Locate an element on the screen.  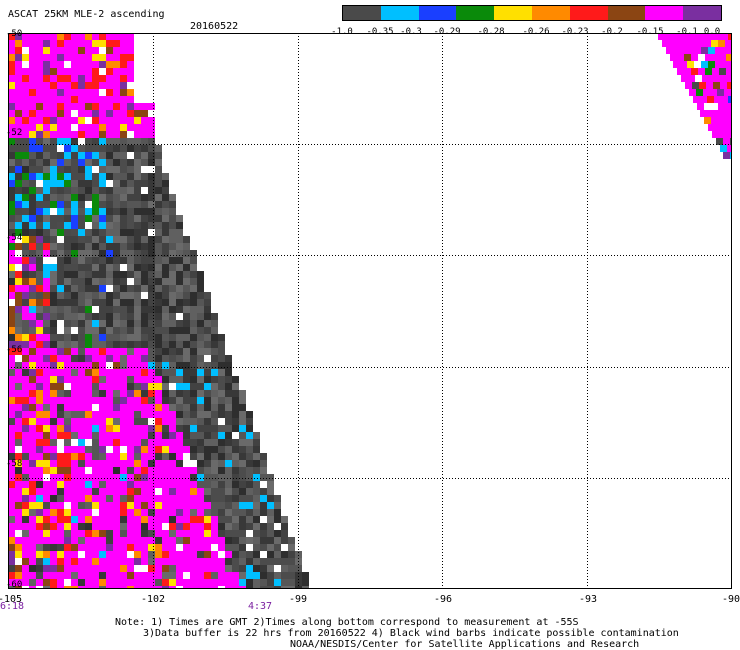
lon-label: -105 is located at coordinates (11, 599).